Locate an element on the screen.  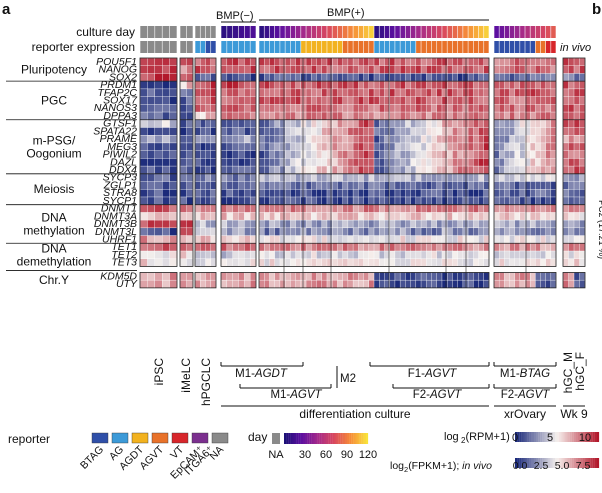
gene-label-meg3: MEG3 is located at coordinates (122, 147).